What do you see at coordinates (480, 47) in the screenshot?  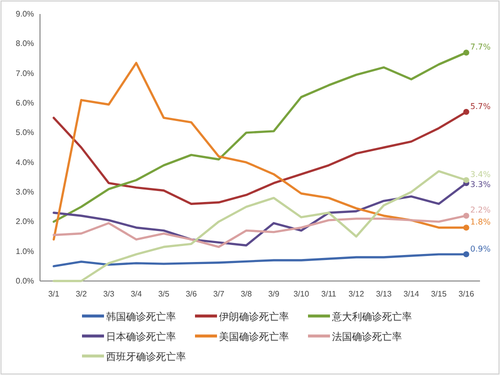 I see `data-label: 7.7%` at bounding box center [480, 47].